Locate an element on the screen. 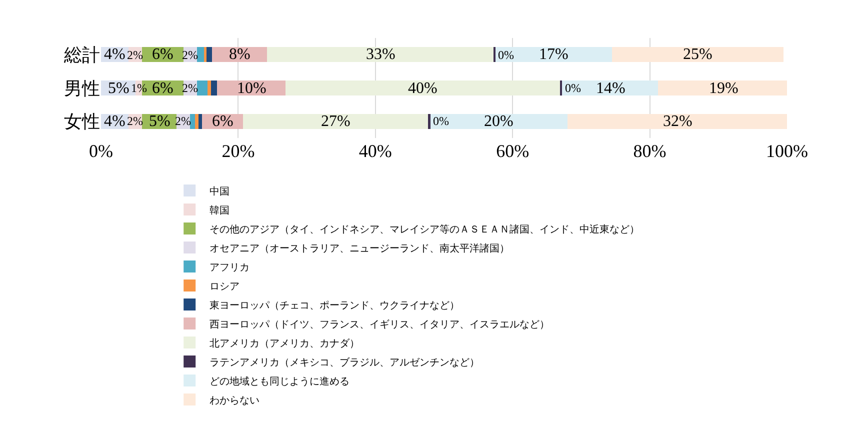  data-label: 17% is located at coordinates (553, 54).